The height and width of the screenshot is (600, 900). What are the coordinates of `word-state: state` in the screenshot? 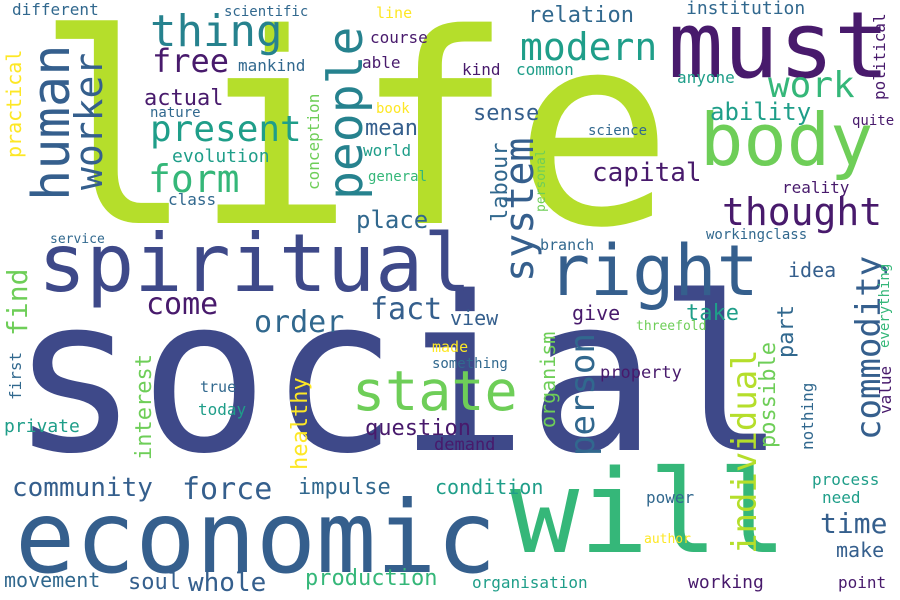 It's located at (435, 391).